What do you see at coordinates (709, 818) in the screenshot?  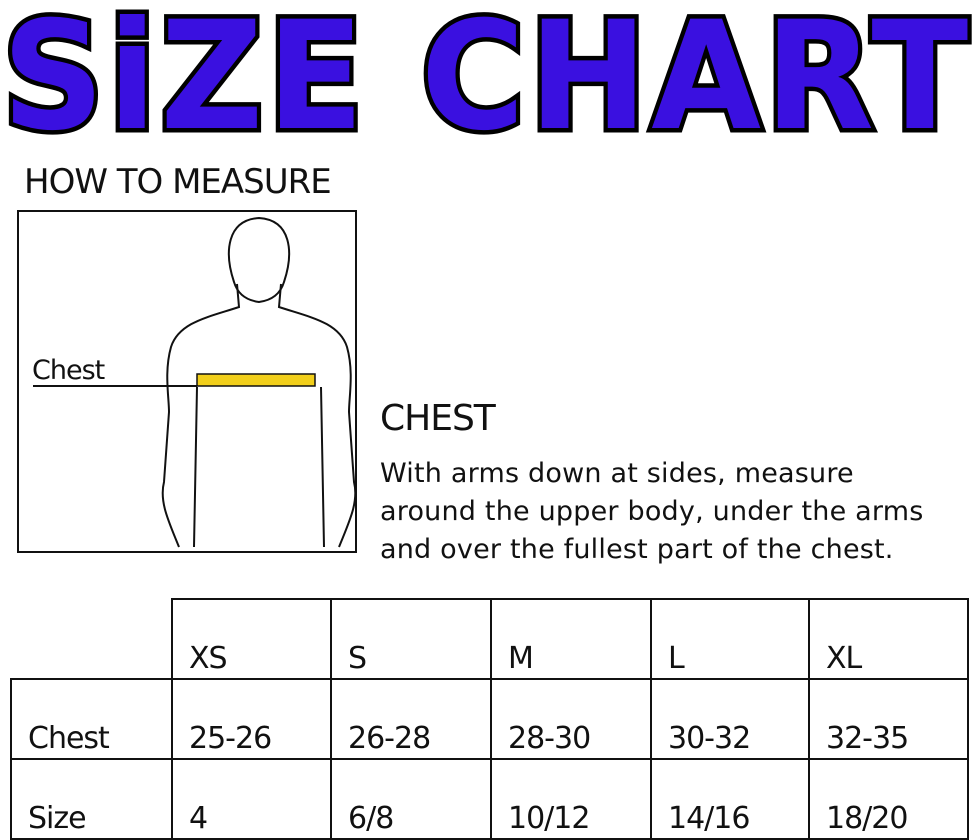 I see `table-cell-text: 14/16` at bounding box center [709, 818].